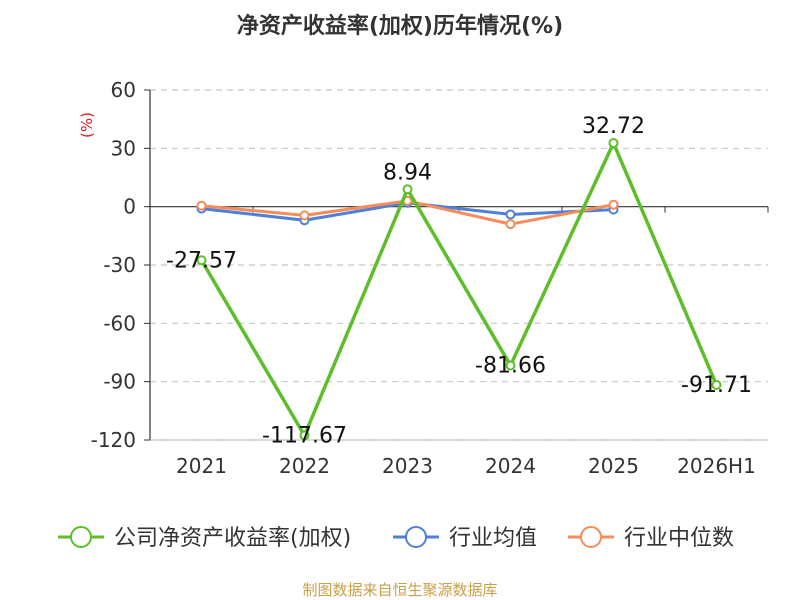  I want to click on legend-label: 行业均值, so click(493, 538).